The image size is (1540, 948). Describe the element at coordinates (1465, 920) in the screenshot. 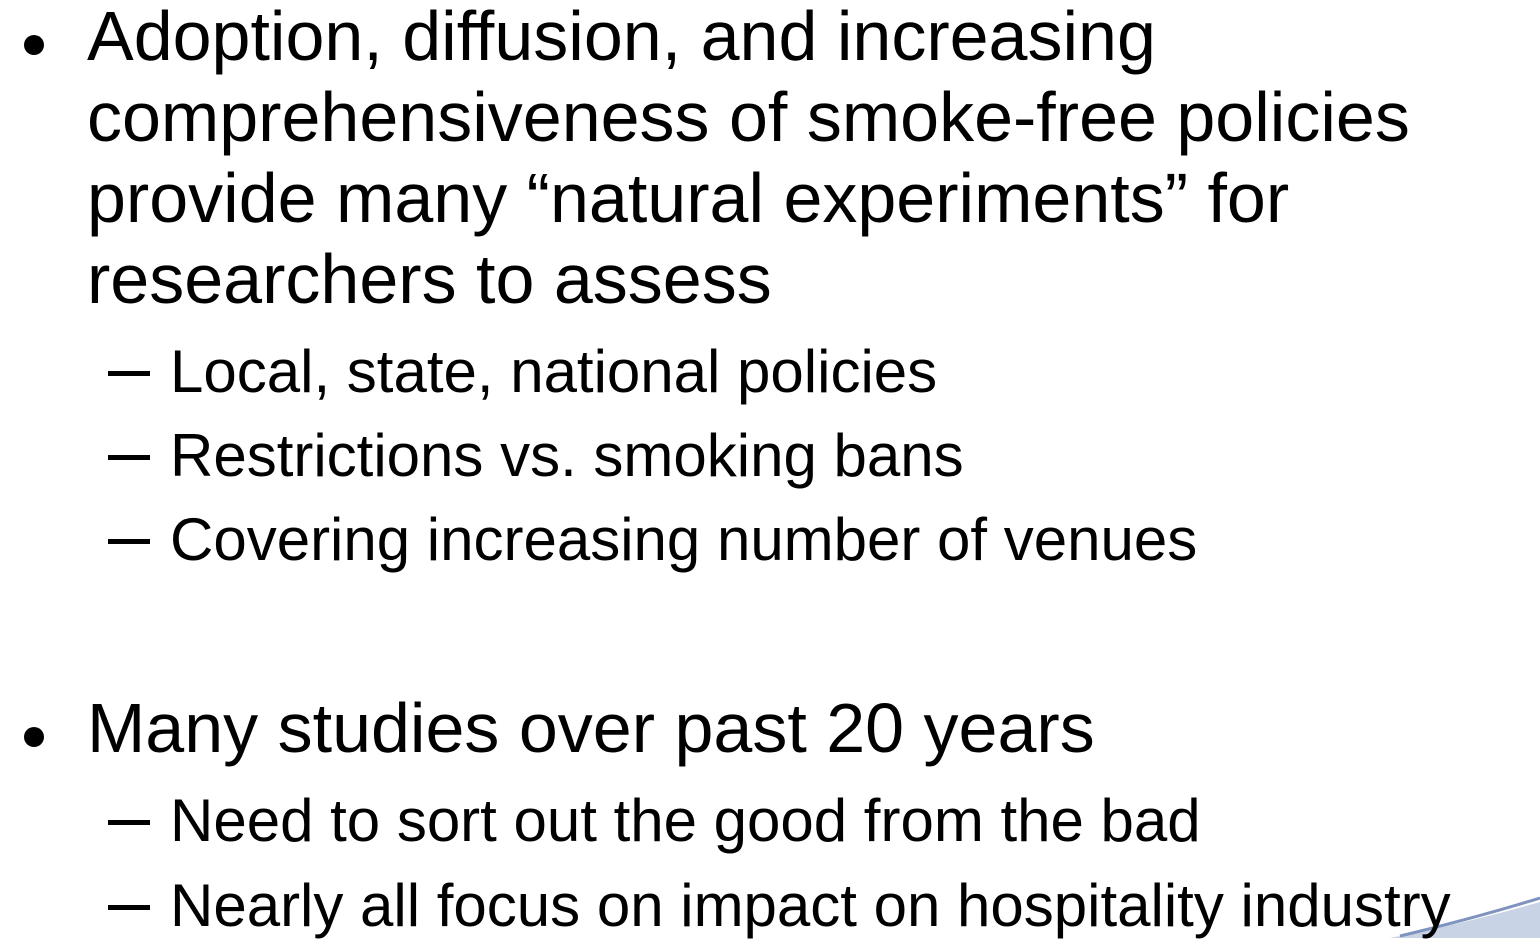

I see `corner-swoosh` at that location.